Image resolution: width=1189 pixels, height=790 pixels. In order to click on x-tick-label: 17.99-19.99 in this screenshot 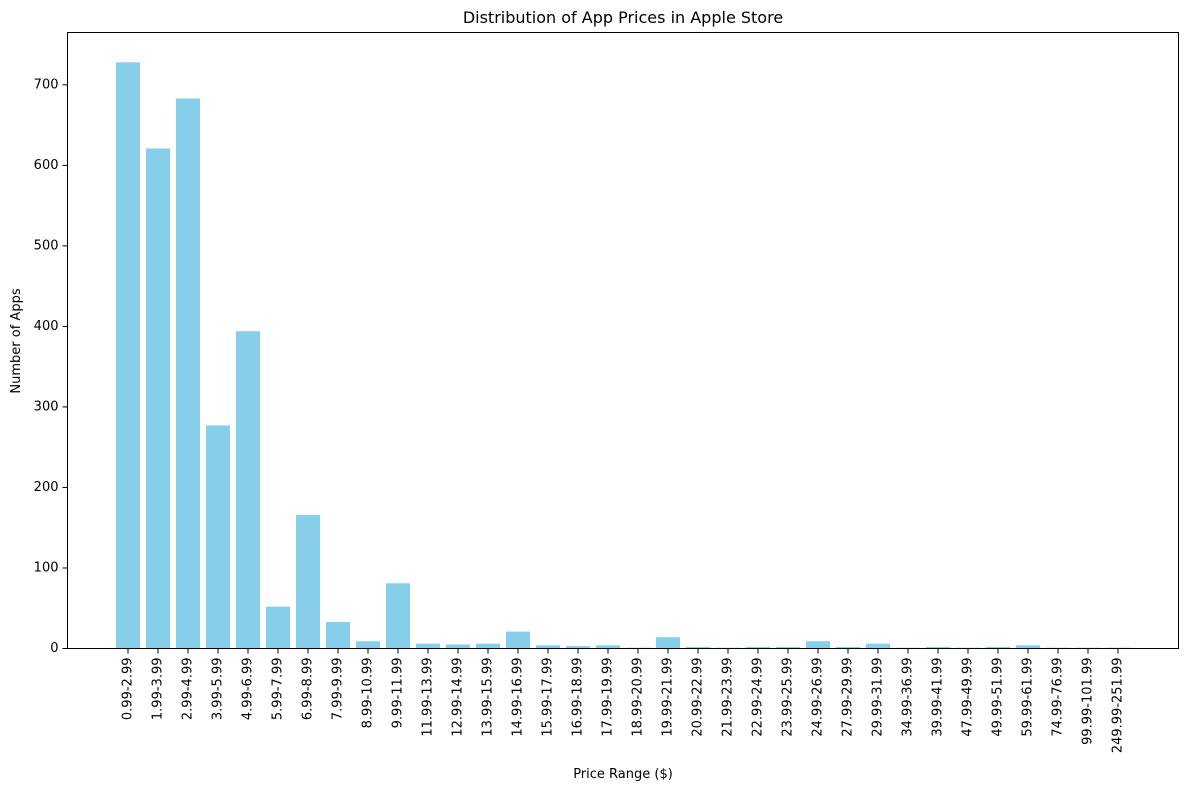, I will do `click(608, 697)`.